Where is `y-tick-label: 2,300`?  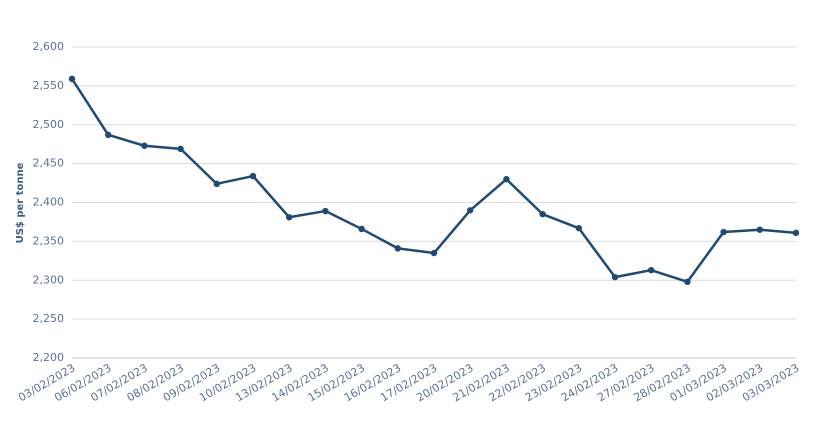 y-tick-label: 2,300 is located at coordinates (49, 279).